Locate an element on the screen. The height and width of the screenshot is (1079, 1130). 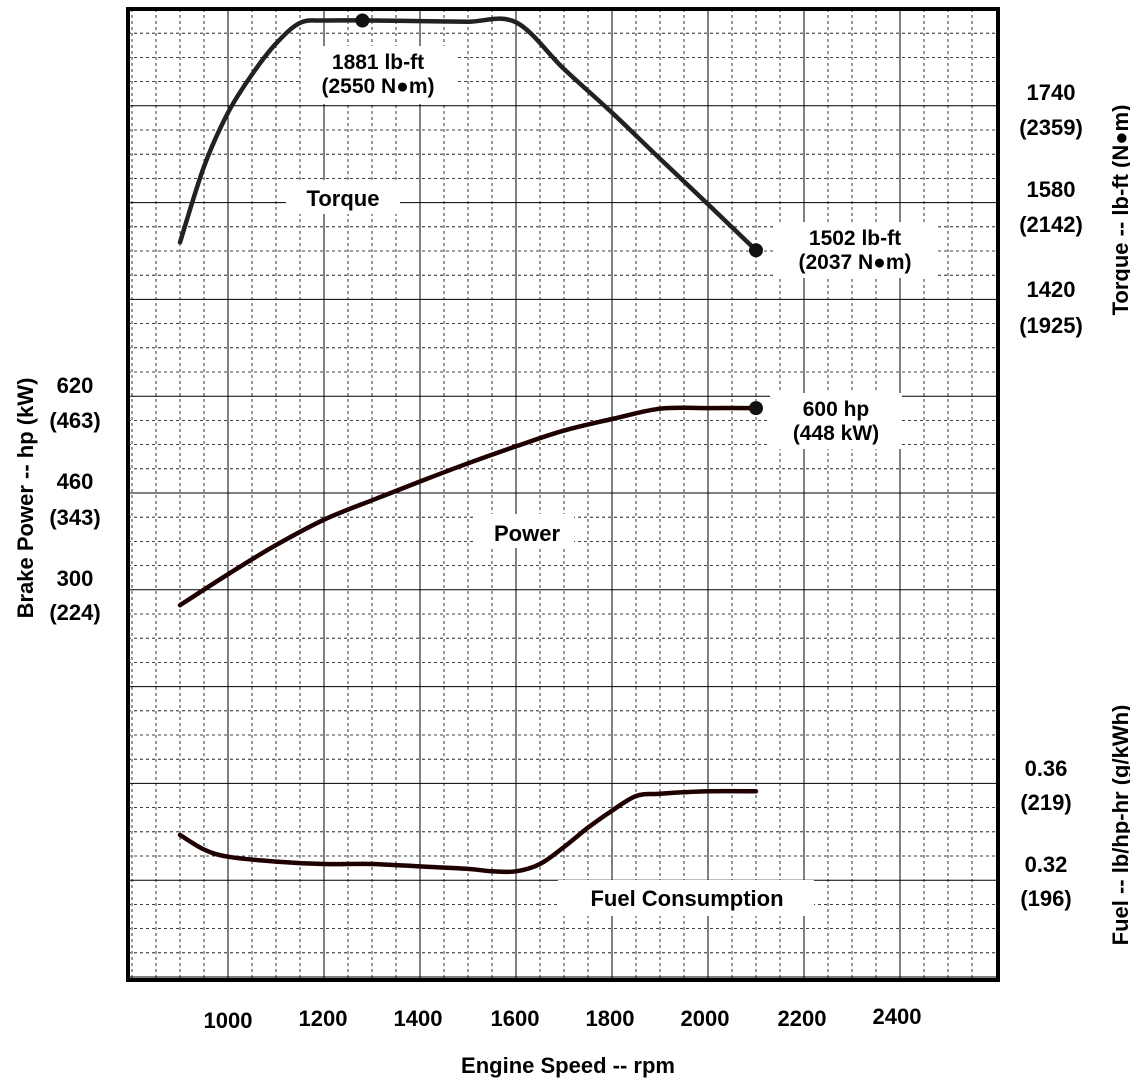
left-tick-kw: (463) is located at coordinates (74, 420).